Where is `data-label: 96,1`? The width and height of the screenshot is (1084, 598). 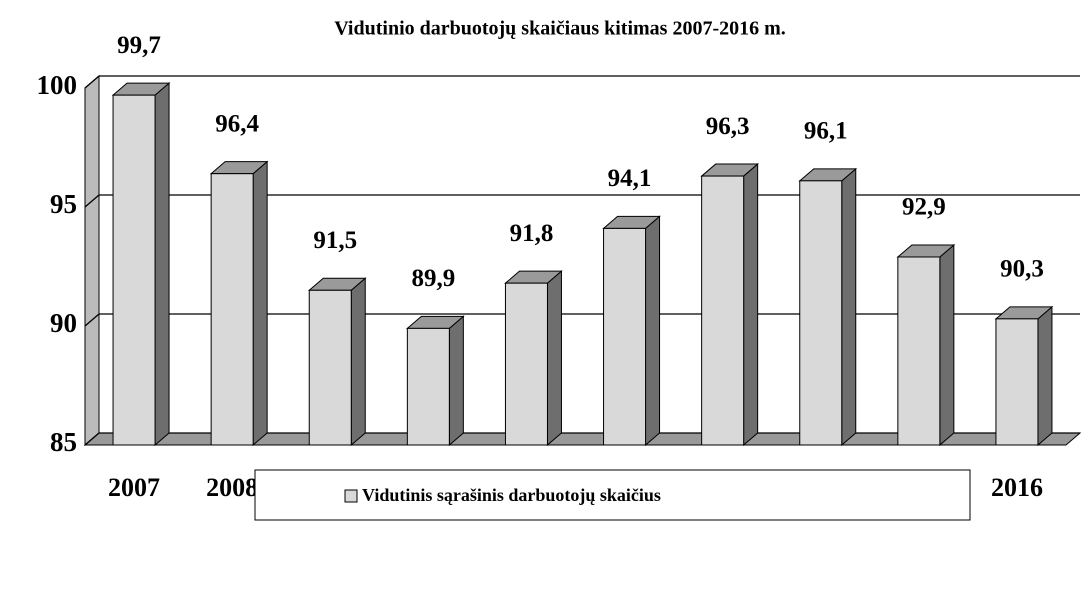
data-label: 96,1 is located at coordinates (826, 131).